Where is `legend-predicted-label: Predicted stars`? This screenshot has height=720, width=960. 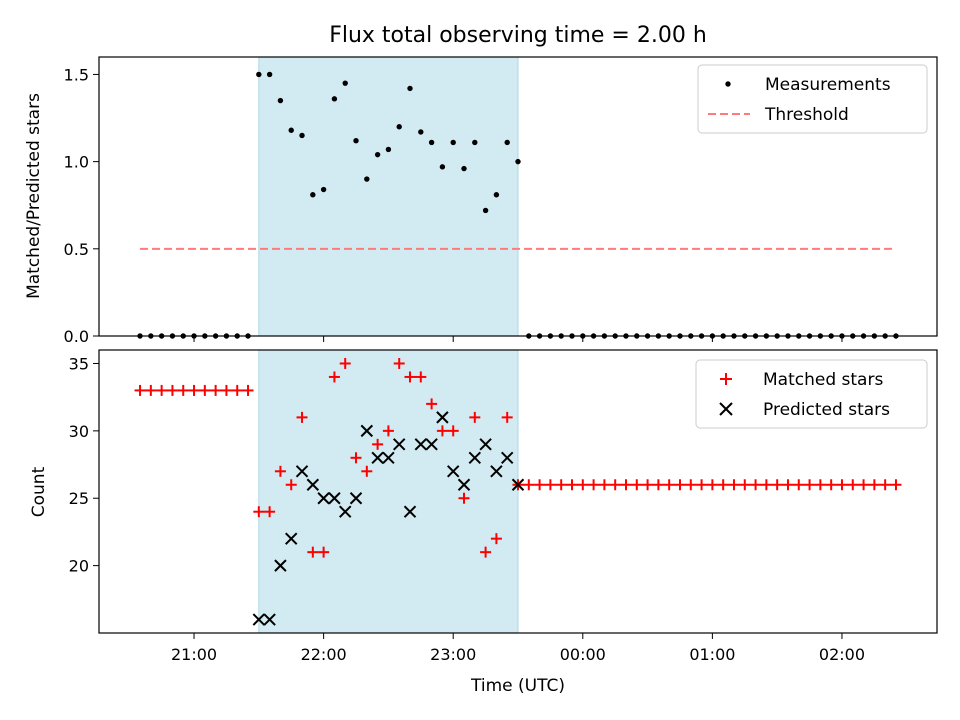 legend-predicted-label: Predicted stars is located at coordinates (826, 410).